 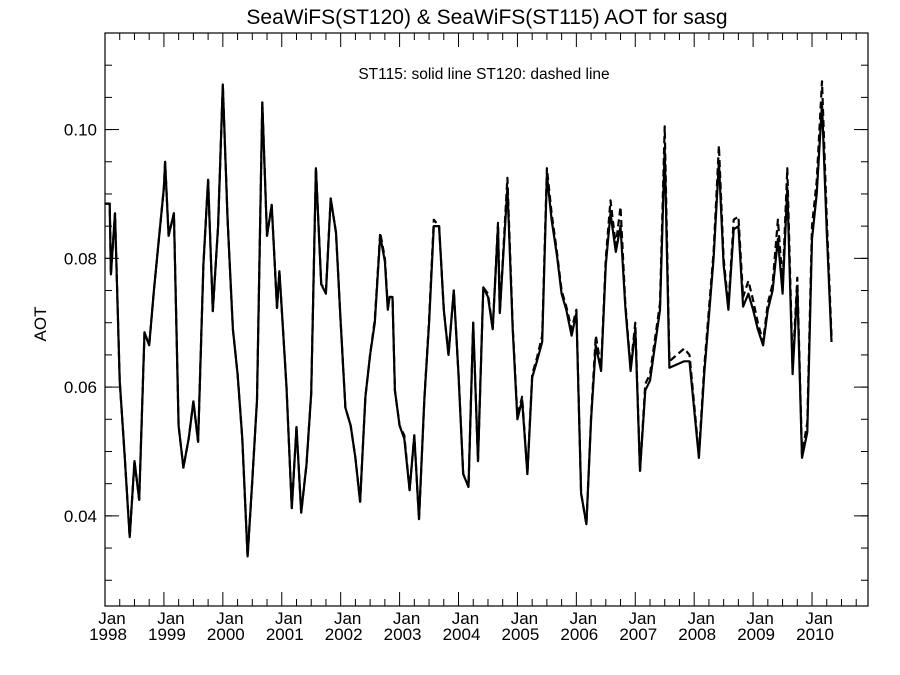 I want to click on x-tick-label-year: 1998, so click(x=108, y=634).